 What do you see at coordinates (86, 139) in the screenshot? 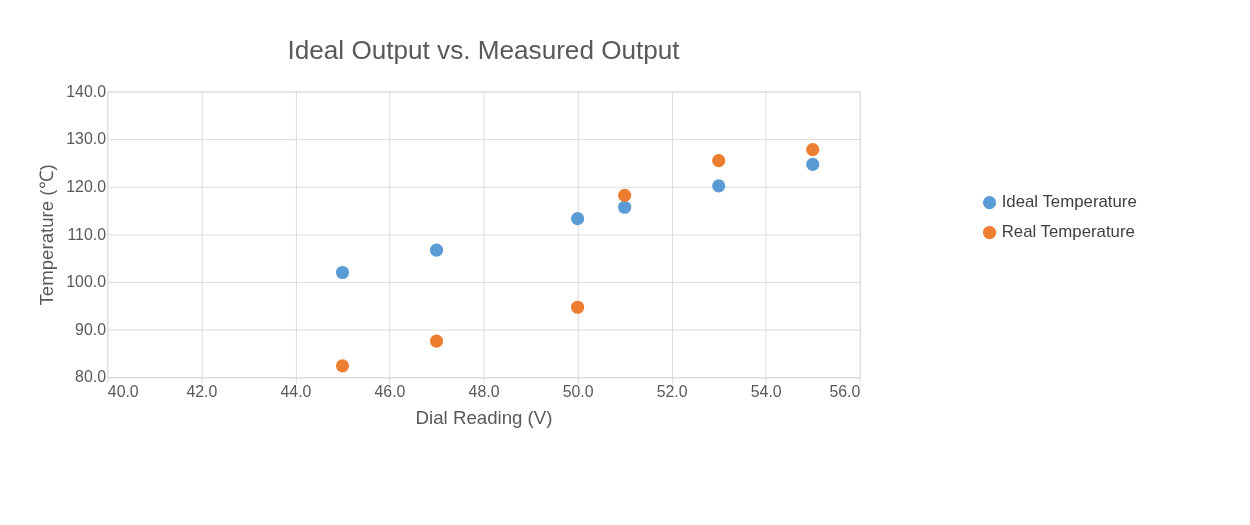
I see `y-tick-label: 130.0` at bounding box center [86, 139].